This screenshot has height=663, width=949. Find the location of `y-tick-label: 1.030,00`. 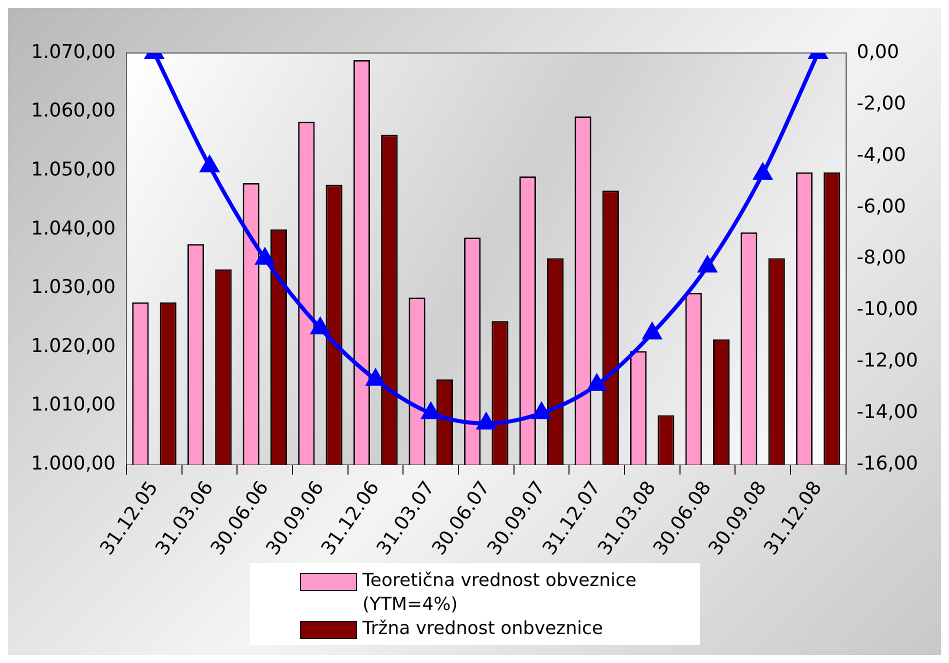

y-tick-label: 1.030,00 is located at coordinates (73, 287).